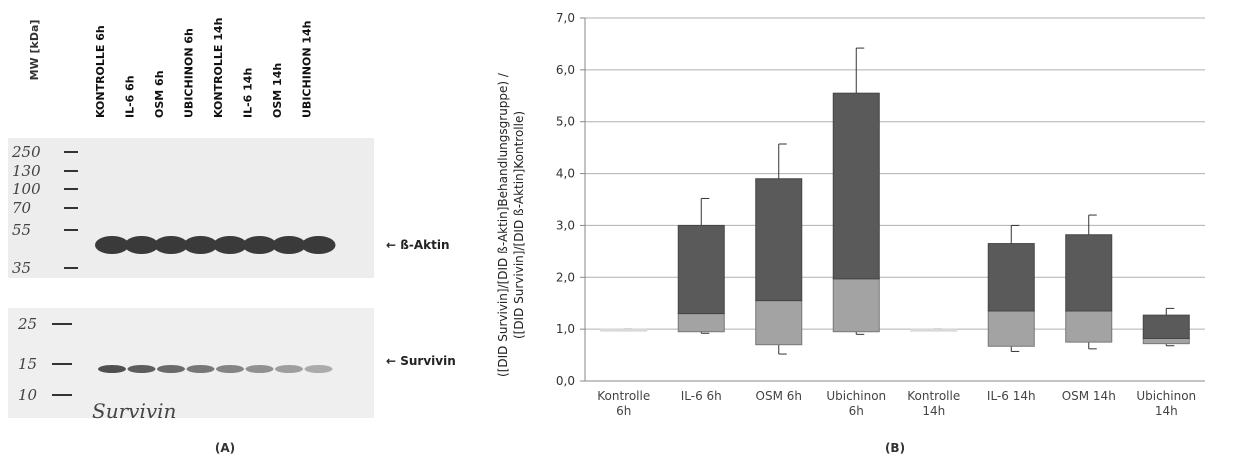  I want to click on y-tick-label: 5,0, so click(565, 122).